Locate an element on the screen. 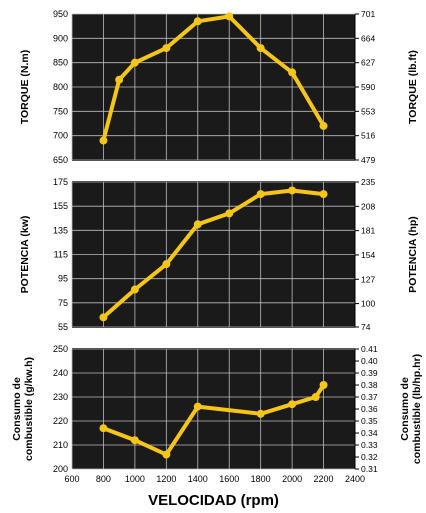 This screenshot has width=426, height=513. right-tick-label: 0.34 is located at coordinates (369, 433).